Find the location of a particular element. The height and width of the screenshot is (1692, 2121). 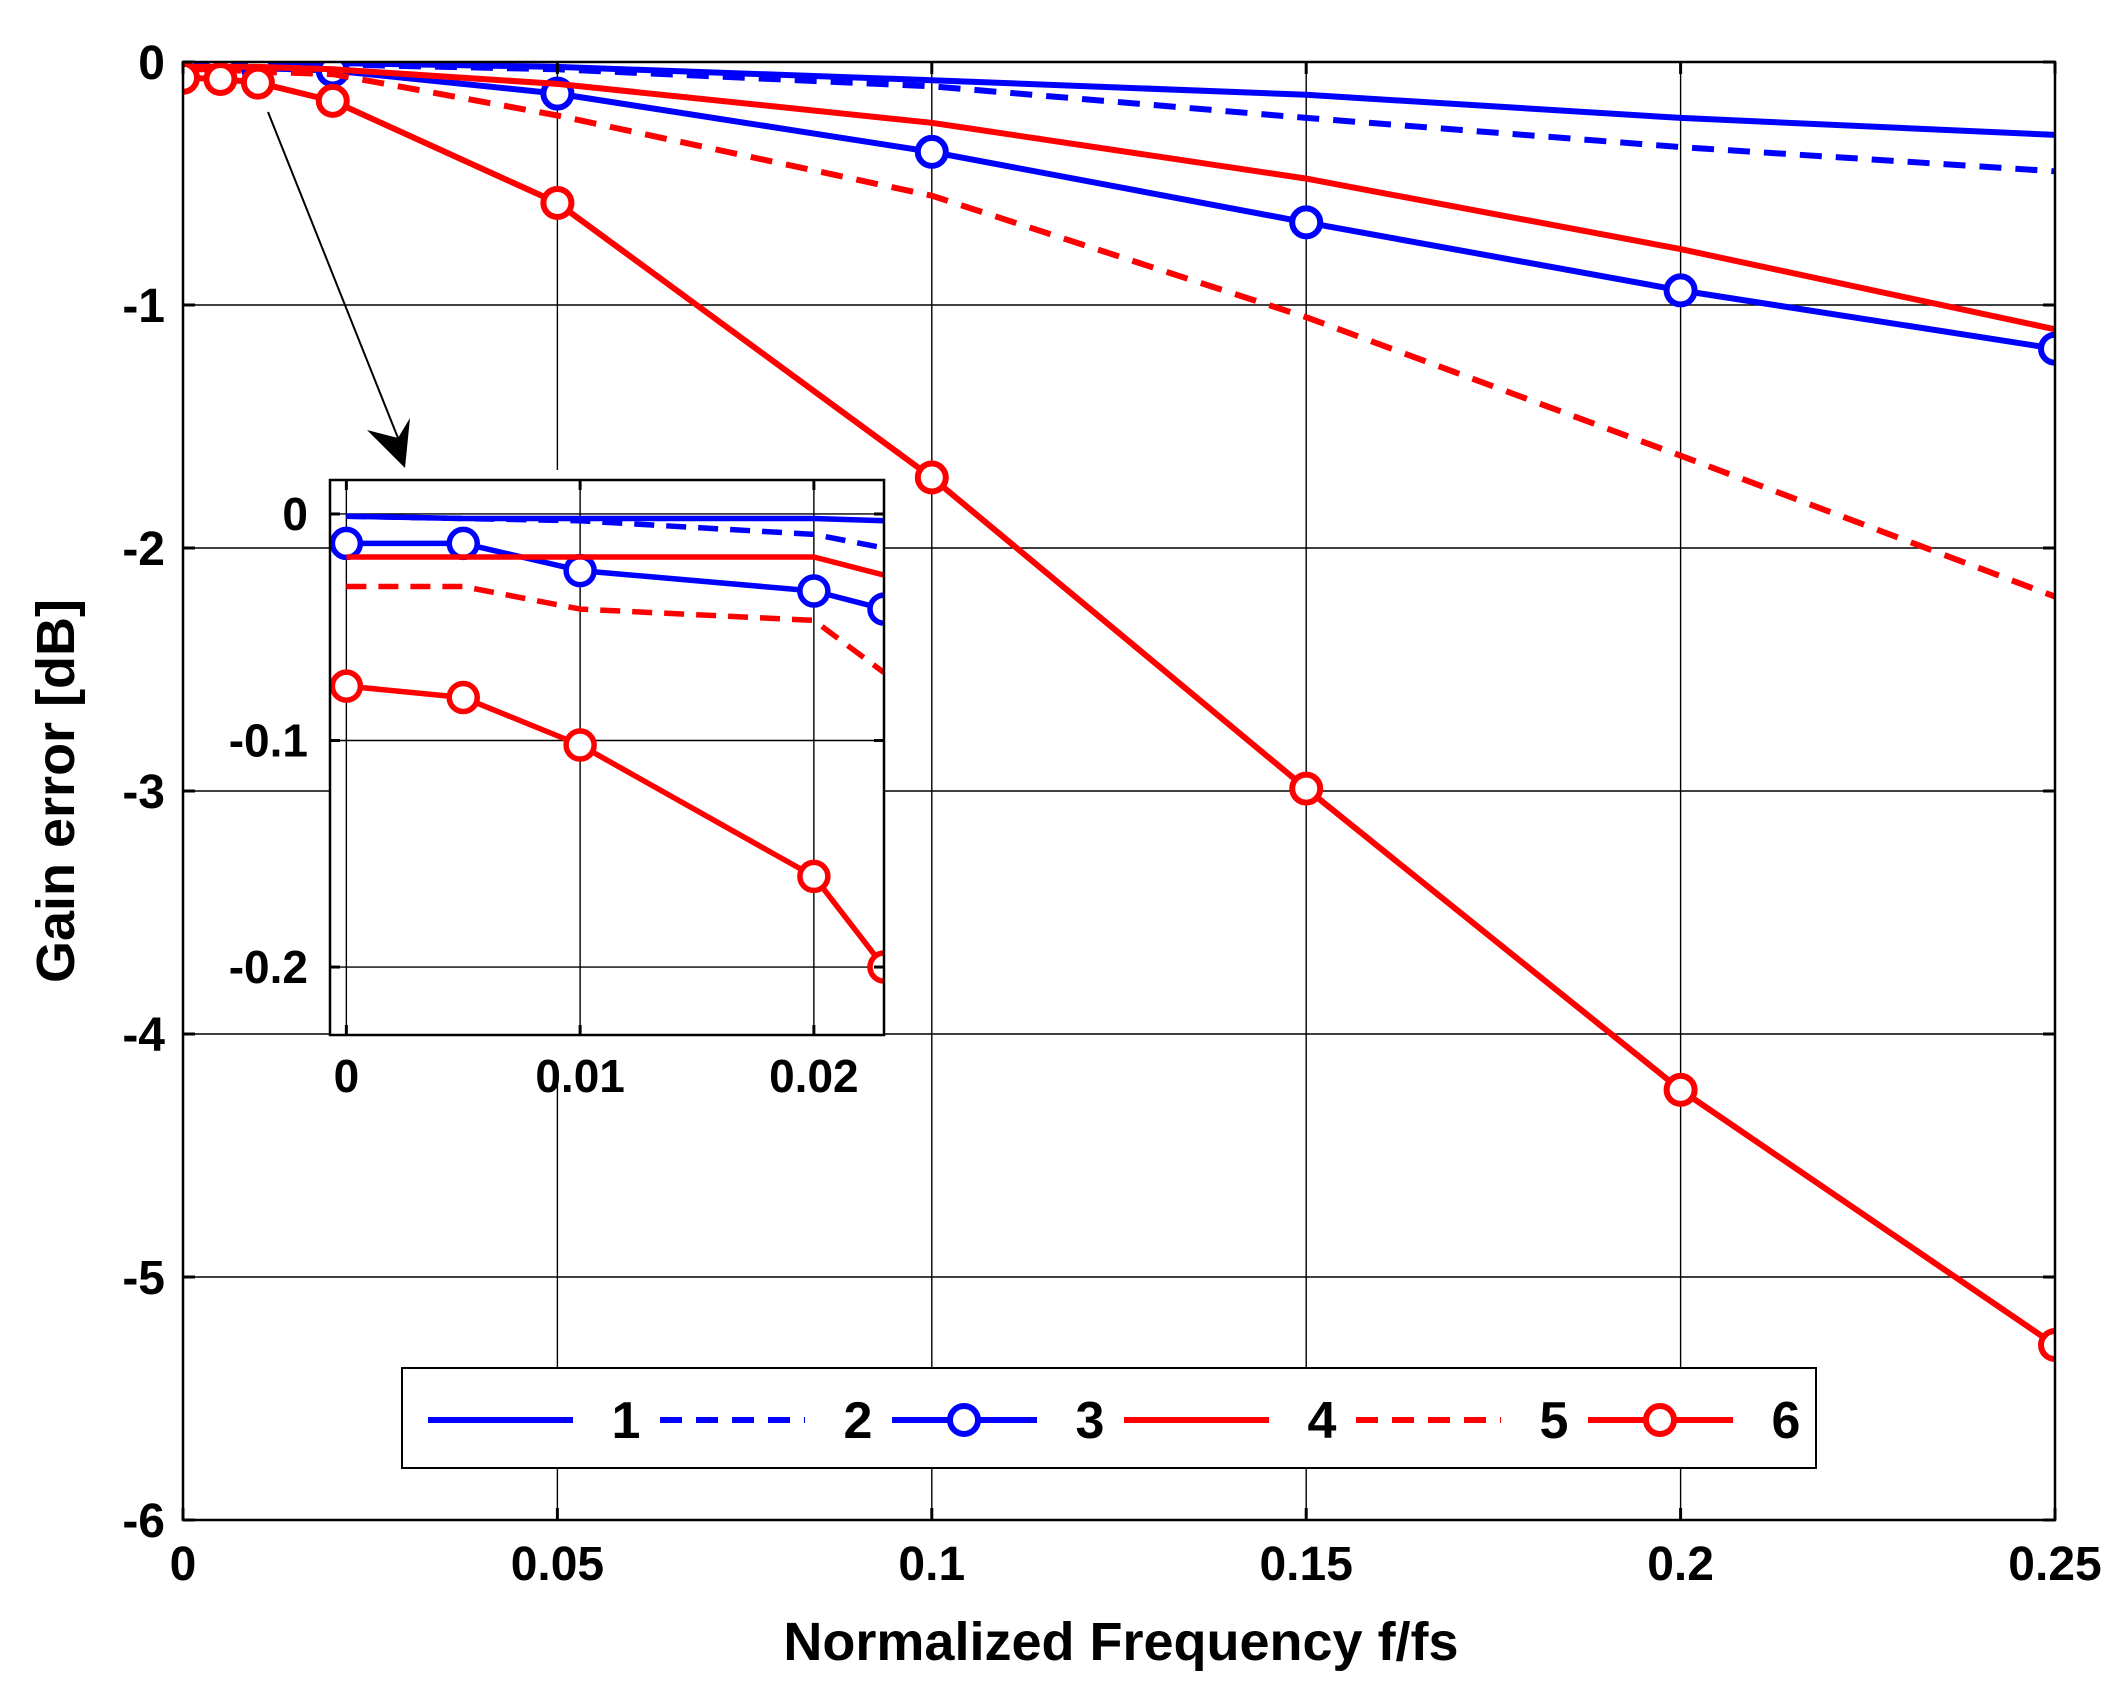

inset-ytick-label-2: -0.2 is located at coordinates (268, 967).